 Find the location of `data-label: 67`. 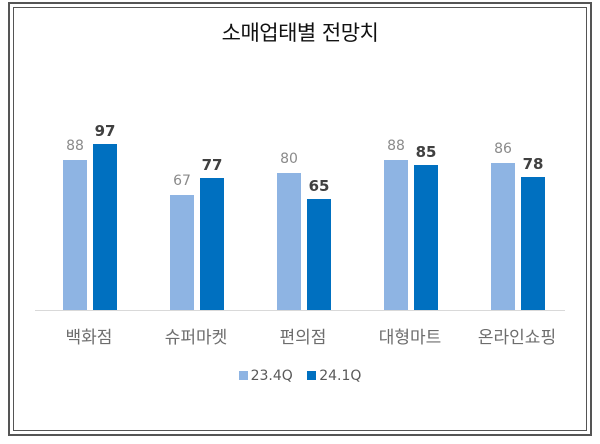

data-label: 67 is located at coordinates (182, 181).